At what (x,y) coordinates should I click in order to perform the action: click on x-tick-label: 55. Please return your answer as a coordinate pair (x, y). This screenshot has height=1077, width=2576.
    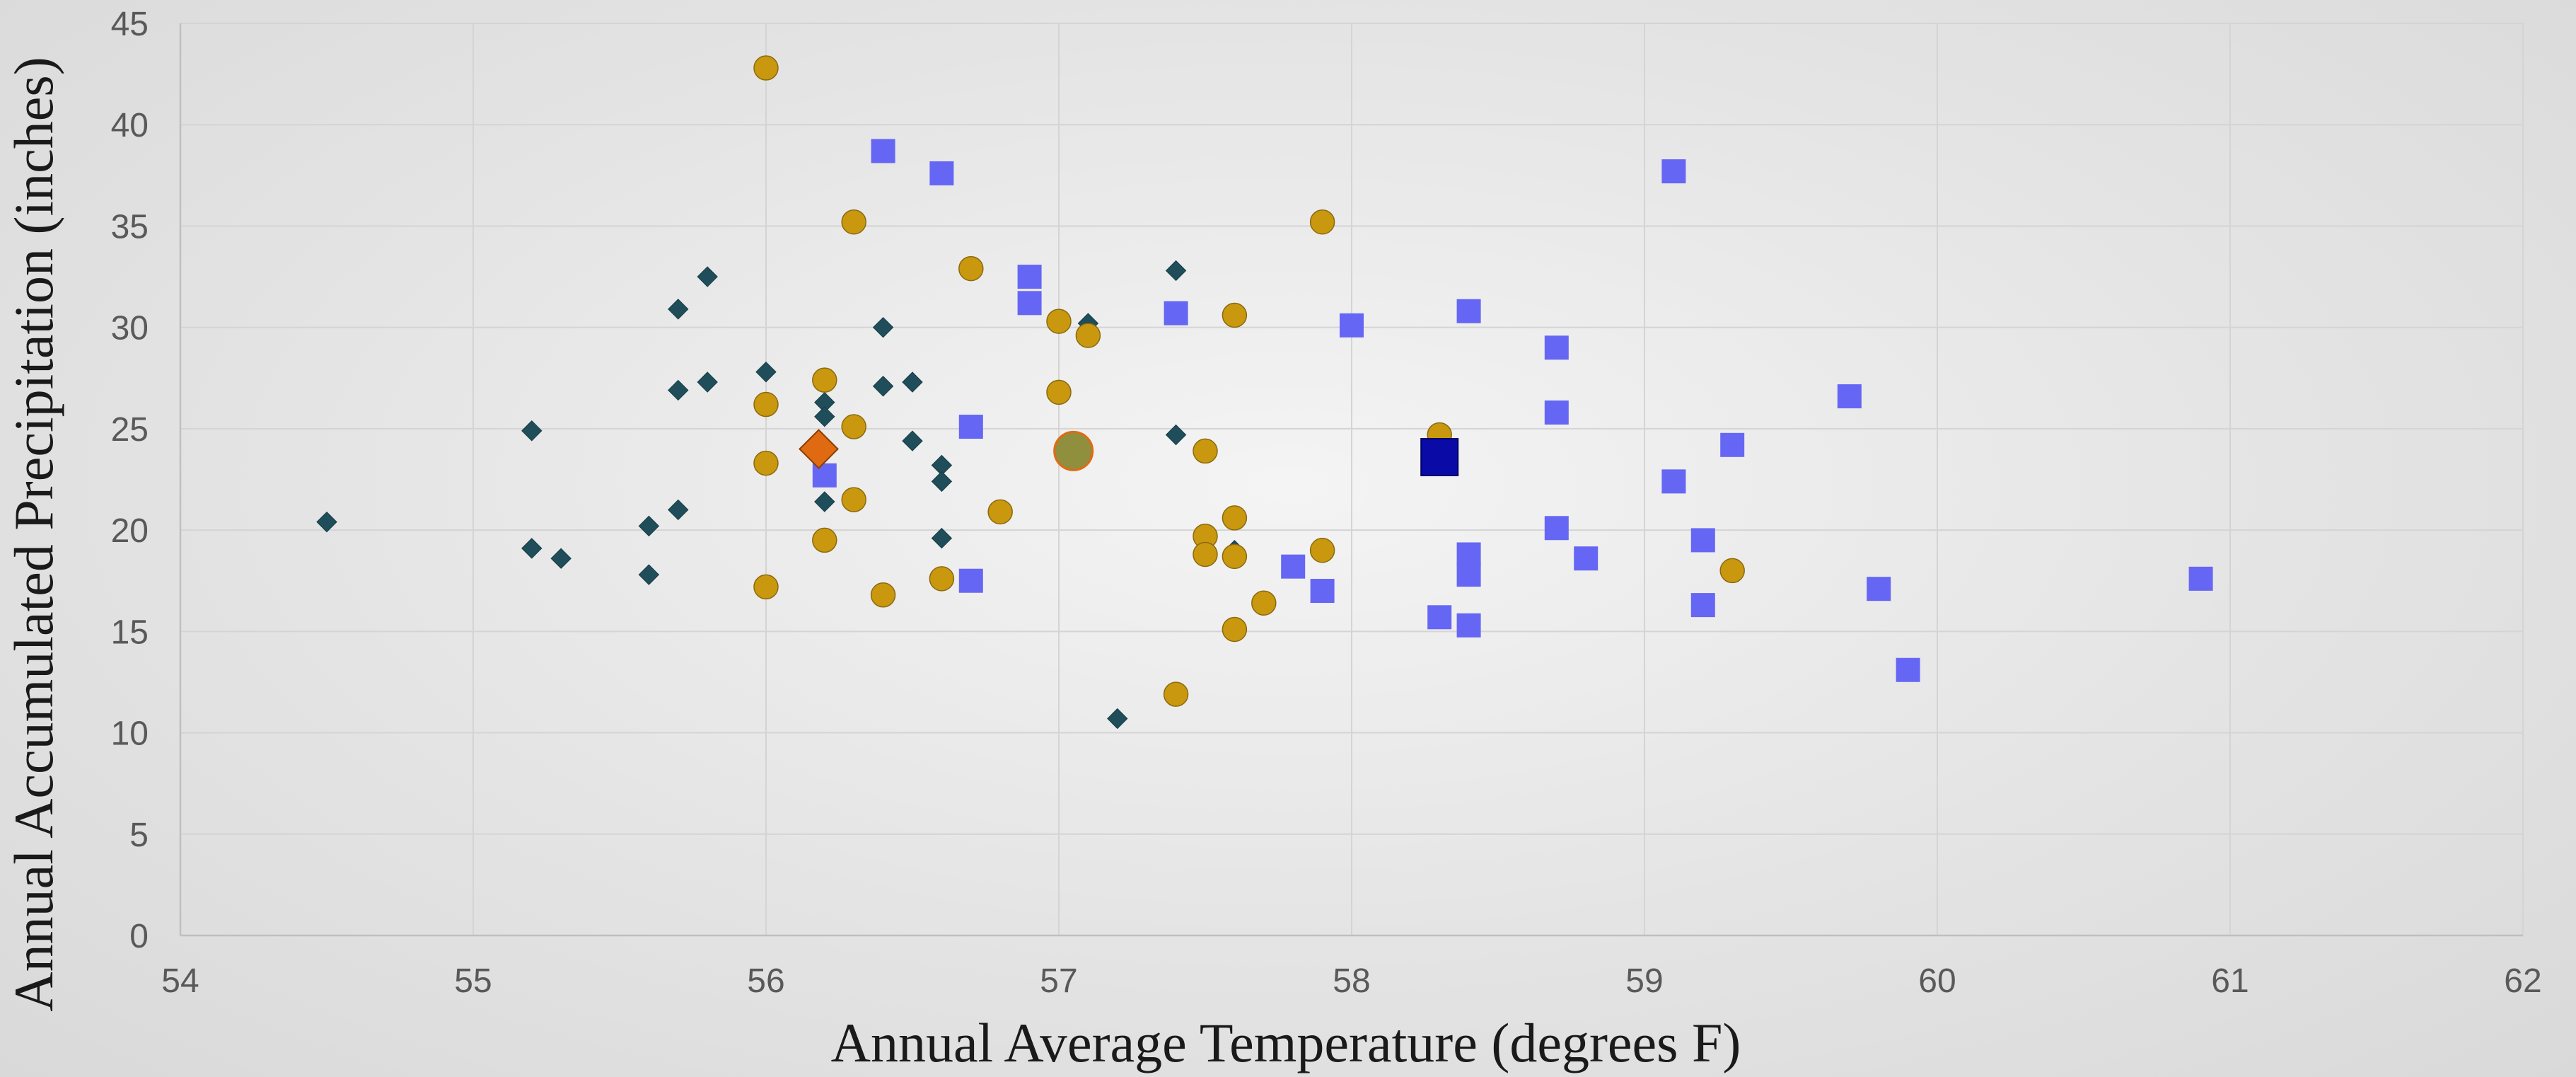
    Looking at the image, I should click on (473, 981).